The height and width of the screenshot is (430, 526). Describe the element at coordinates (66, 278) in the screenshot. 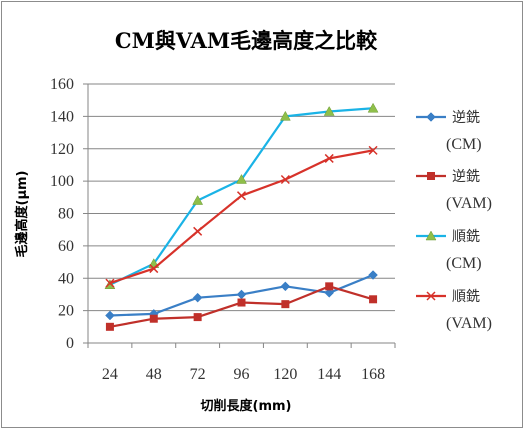

I see `y-tick-label: 40` at that location.